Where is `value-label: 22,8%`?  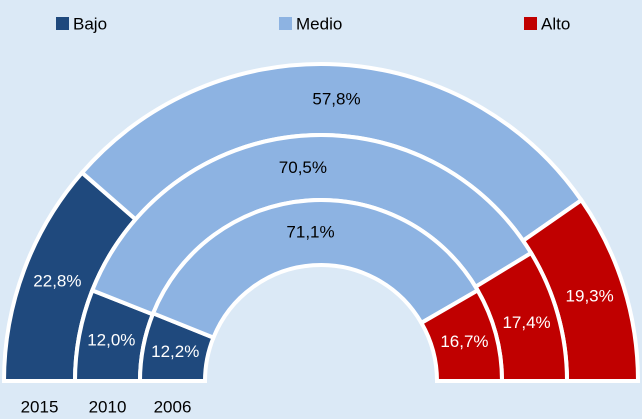 value-label: 22,8% is located at coordinates (57, 281).